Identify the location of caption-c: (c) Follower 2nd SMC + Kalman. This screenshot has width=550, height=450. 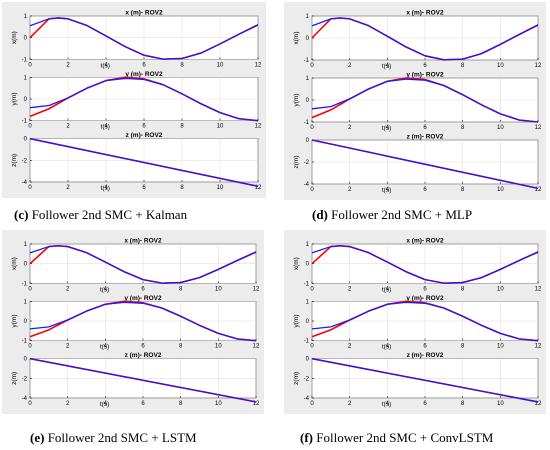
(100, 215).